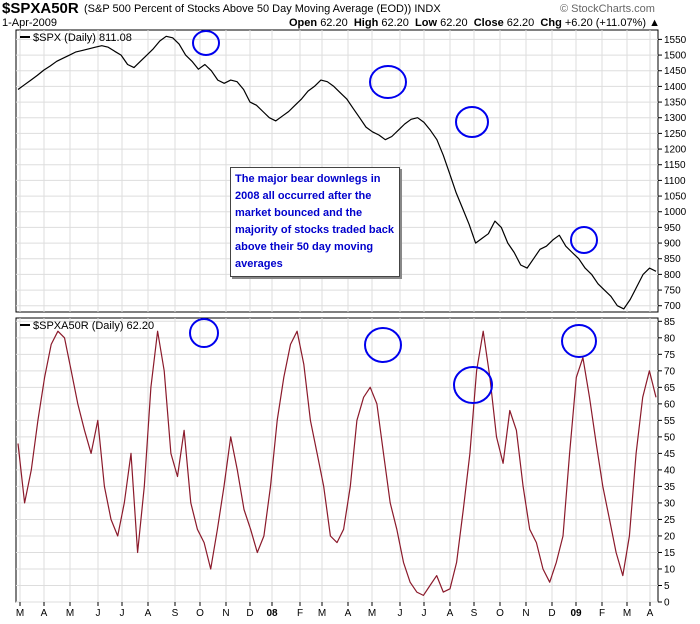 The width and height of the screenshot is (700, 624). I want to click on y-tick-label: 950, so click(672, 228).